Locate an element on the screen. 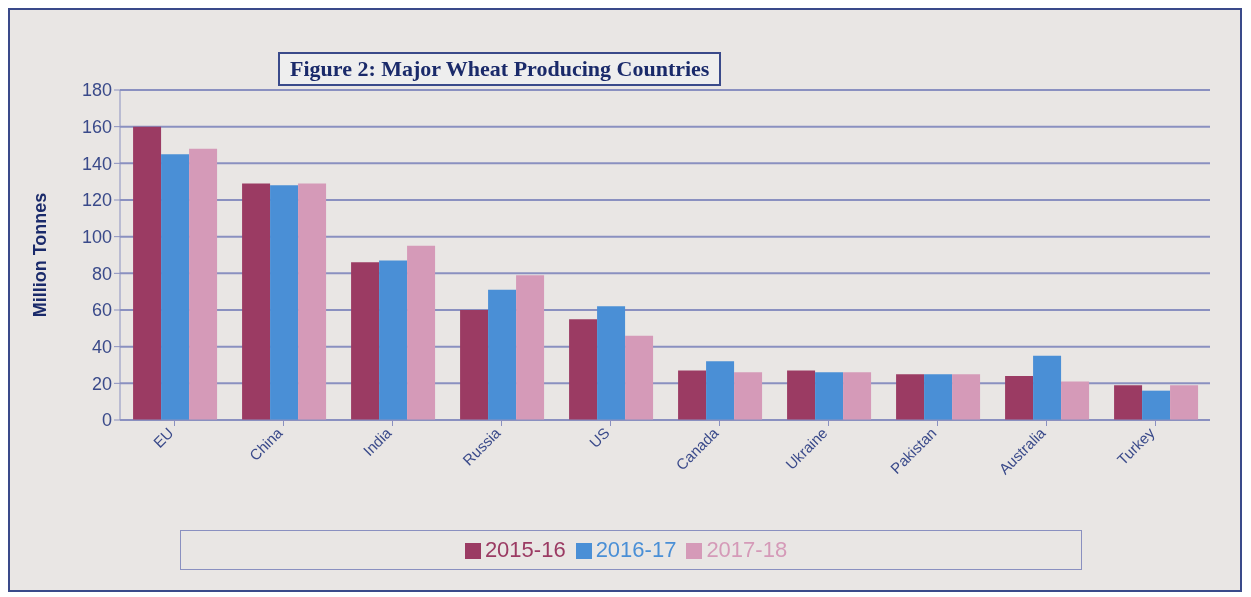  x-tick-label: EU is located at coordinates (163, 437).